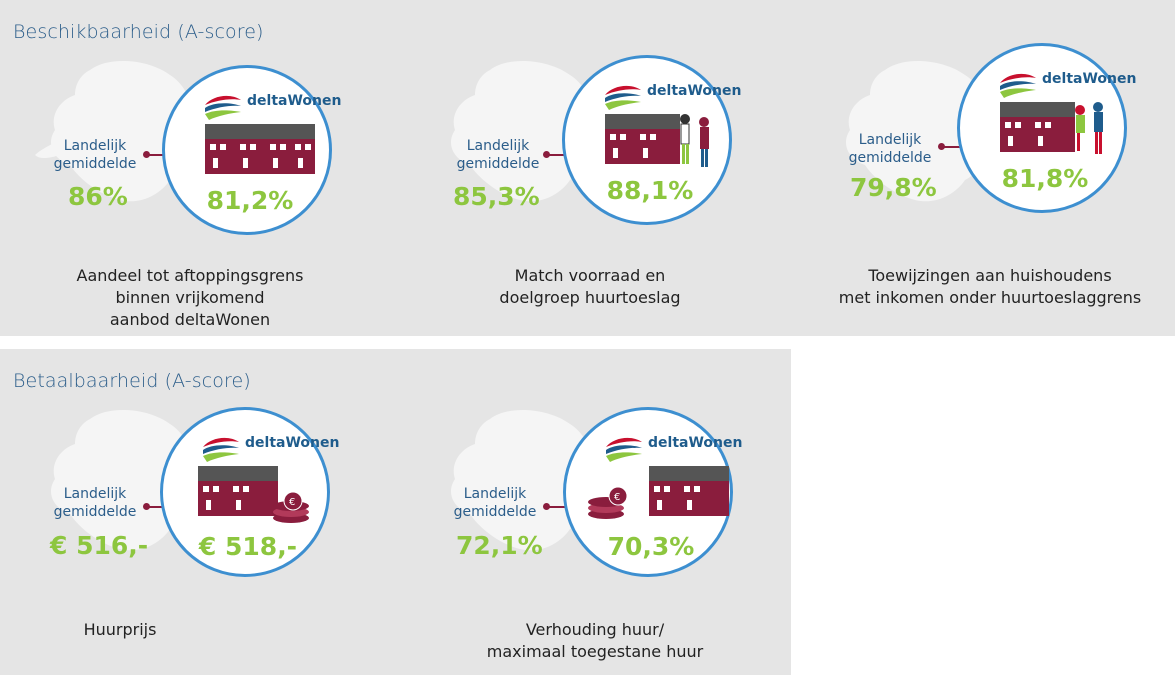  I want to click on deltawonen-score-circle: deltaWonen 81,8%, so click(1046, 128).